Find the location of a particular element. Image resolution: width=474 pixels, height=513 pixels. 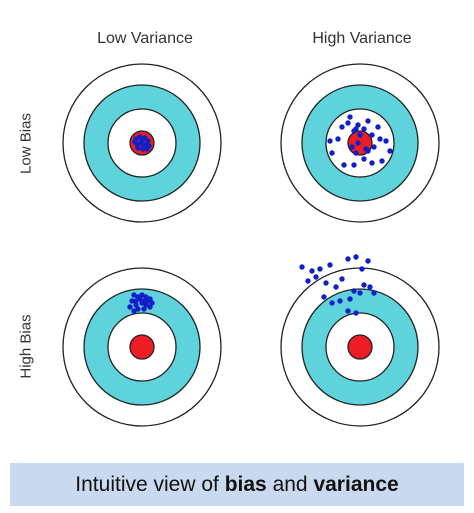

target-high-bias-low-variance is located at coordinates (142, 347).